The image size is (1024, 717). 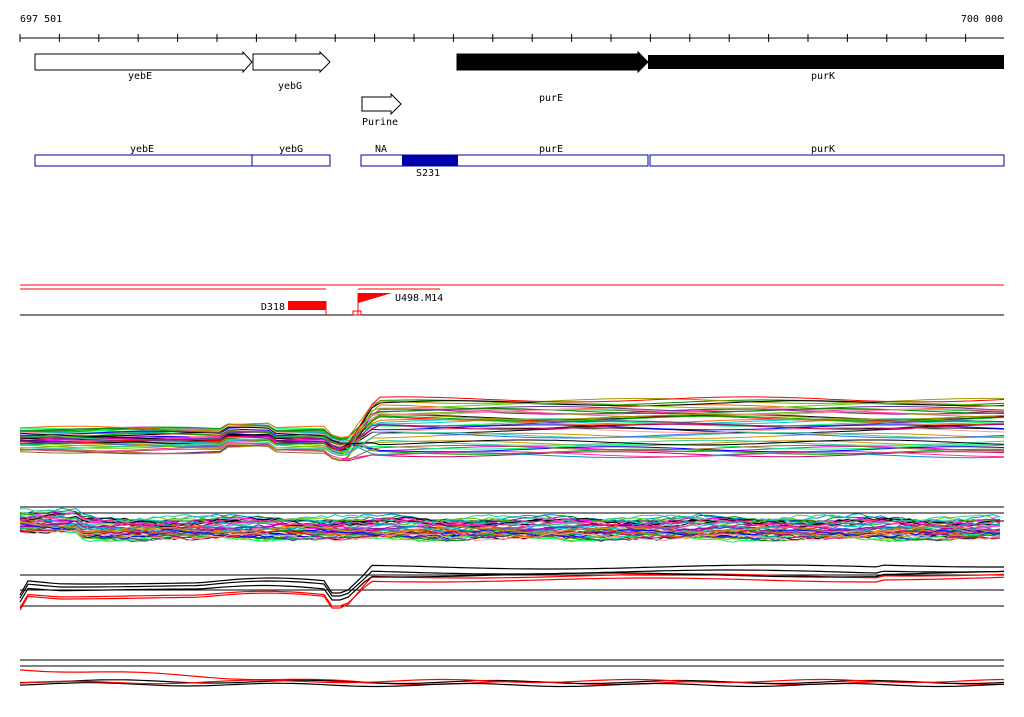 What do you see at coordinates (41, 19) in the screenshot?
I see `ruler-start-label: 697 501` at bounding box center [41, 19].